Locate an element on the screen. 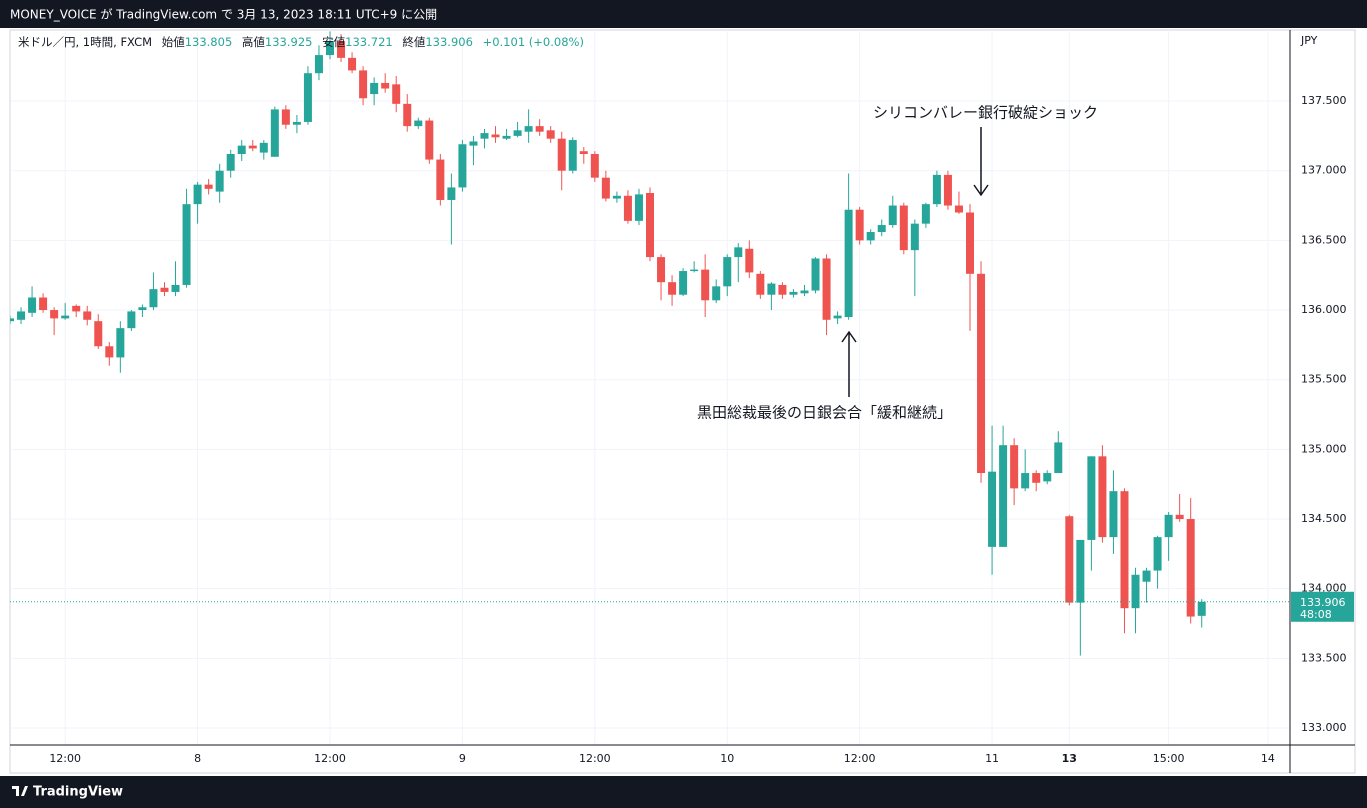  y-tick-label: 135.000 is located at coordinates (1324, 448).